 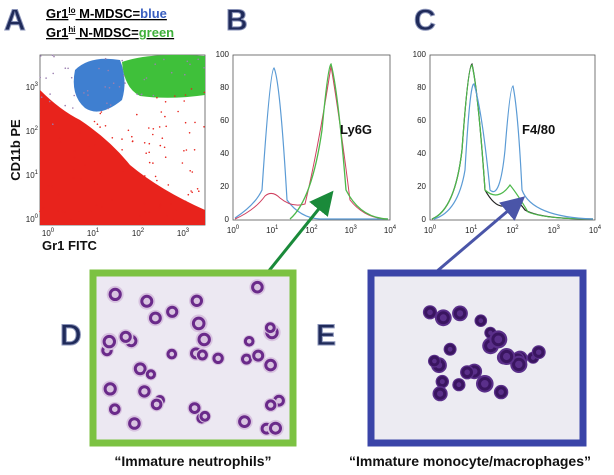 I want to click on tick-label: 10⁰, so click(x=430, y=230).